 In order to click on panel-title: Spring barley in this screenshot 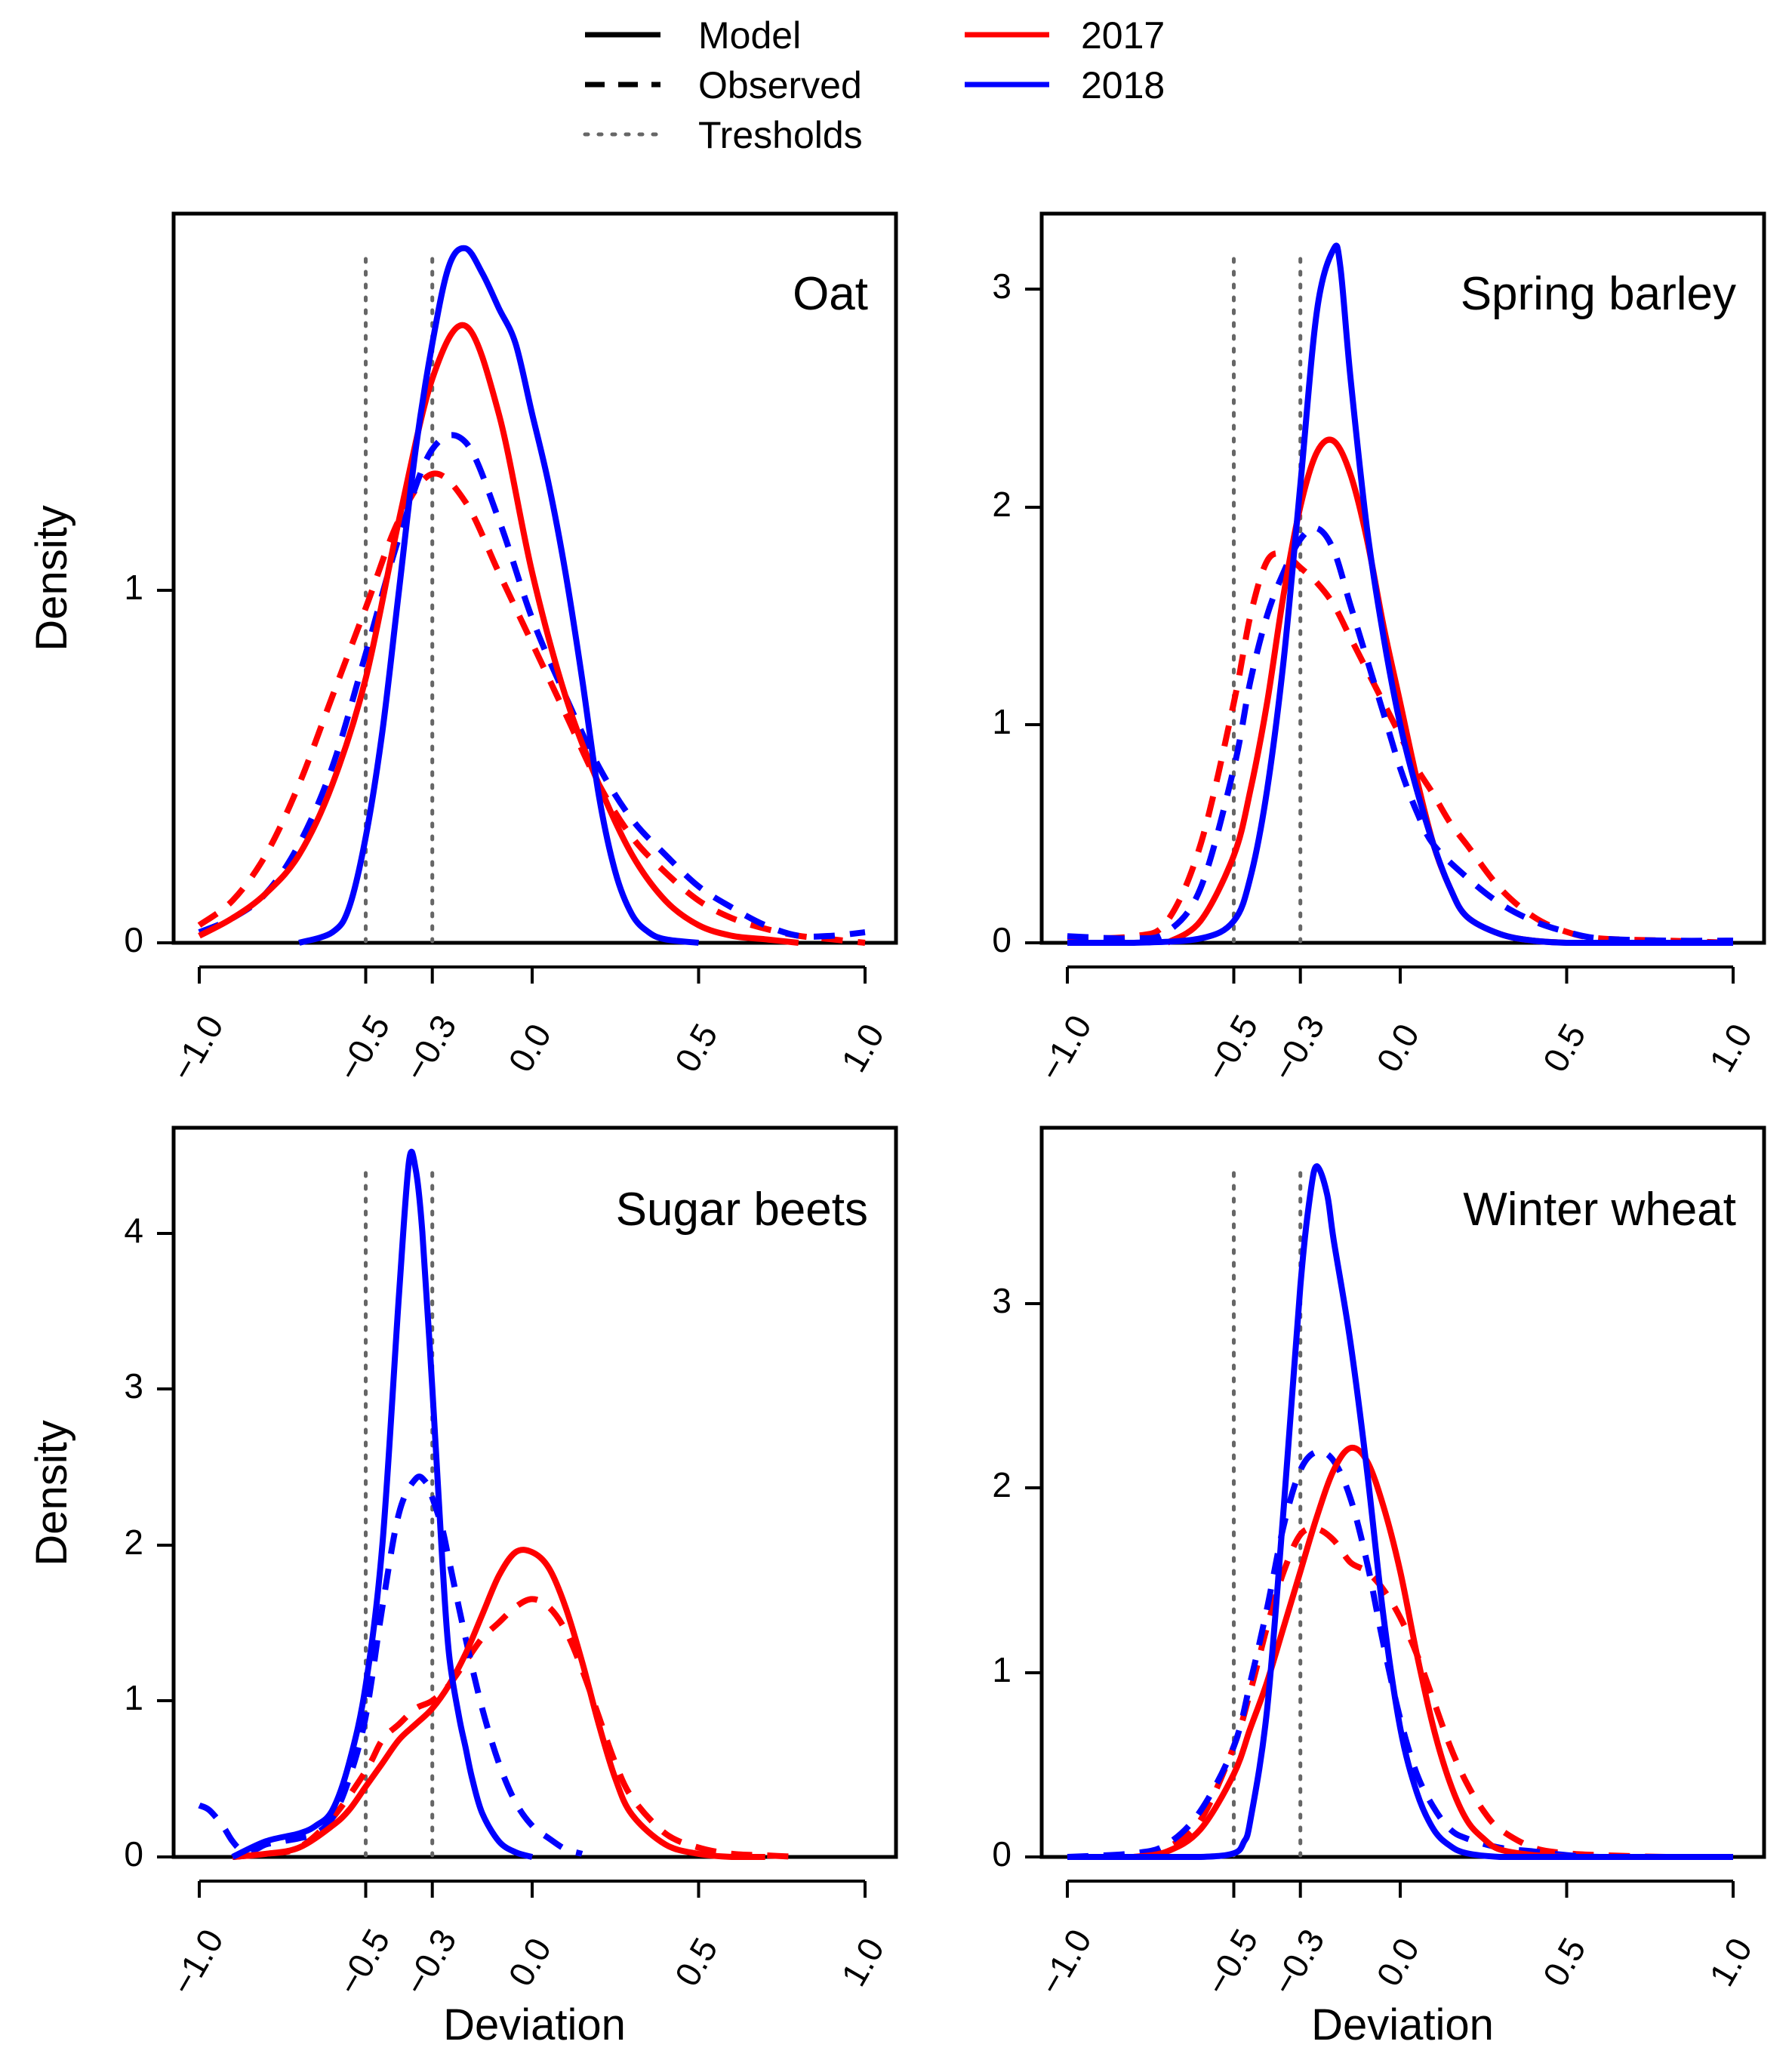, I will do `click(1598, 294)`.